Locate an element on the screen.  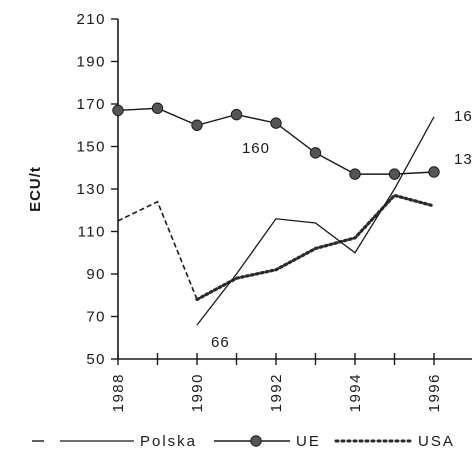
y-axis: 50 70 90 110 130 150 170 190 210 is located at coordinates (97, 189).